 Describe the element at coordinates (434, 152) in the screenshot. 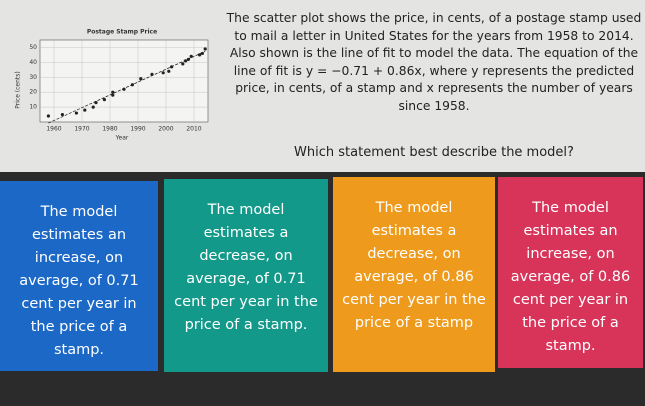

I see `question-ask: Which statement best describe the model?` at that location.